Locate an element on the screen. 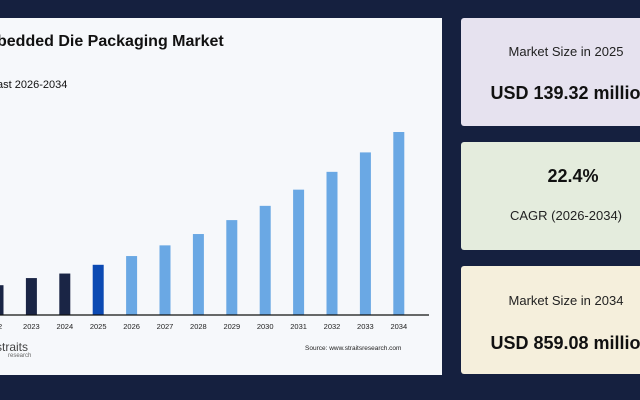 This screenshot has height=400, width=640. source-note: Source: www.straitsresearch.com is located at coordinates (353, 348).